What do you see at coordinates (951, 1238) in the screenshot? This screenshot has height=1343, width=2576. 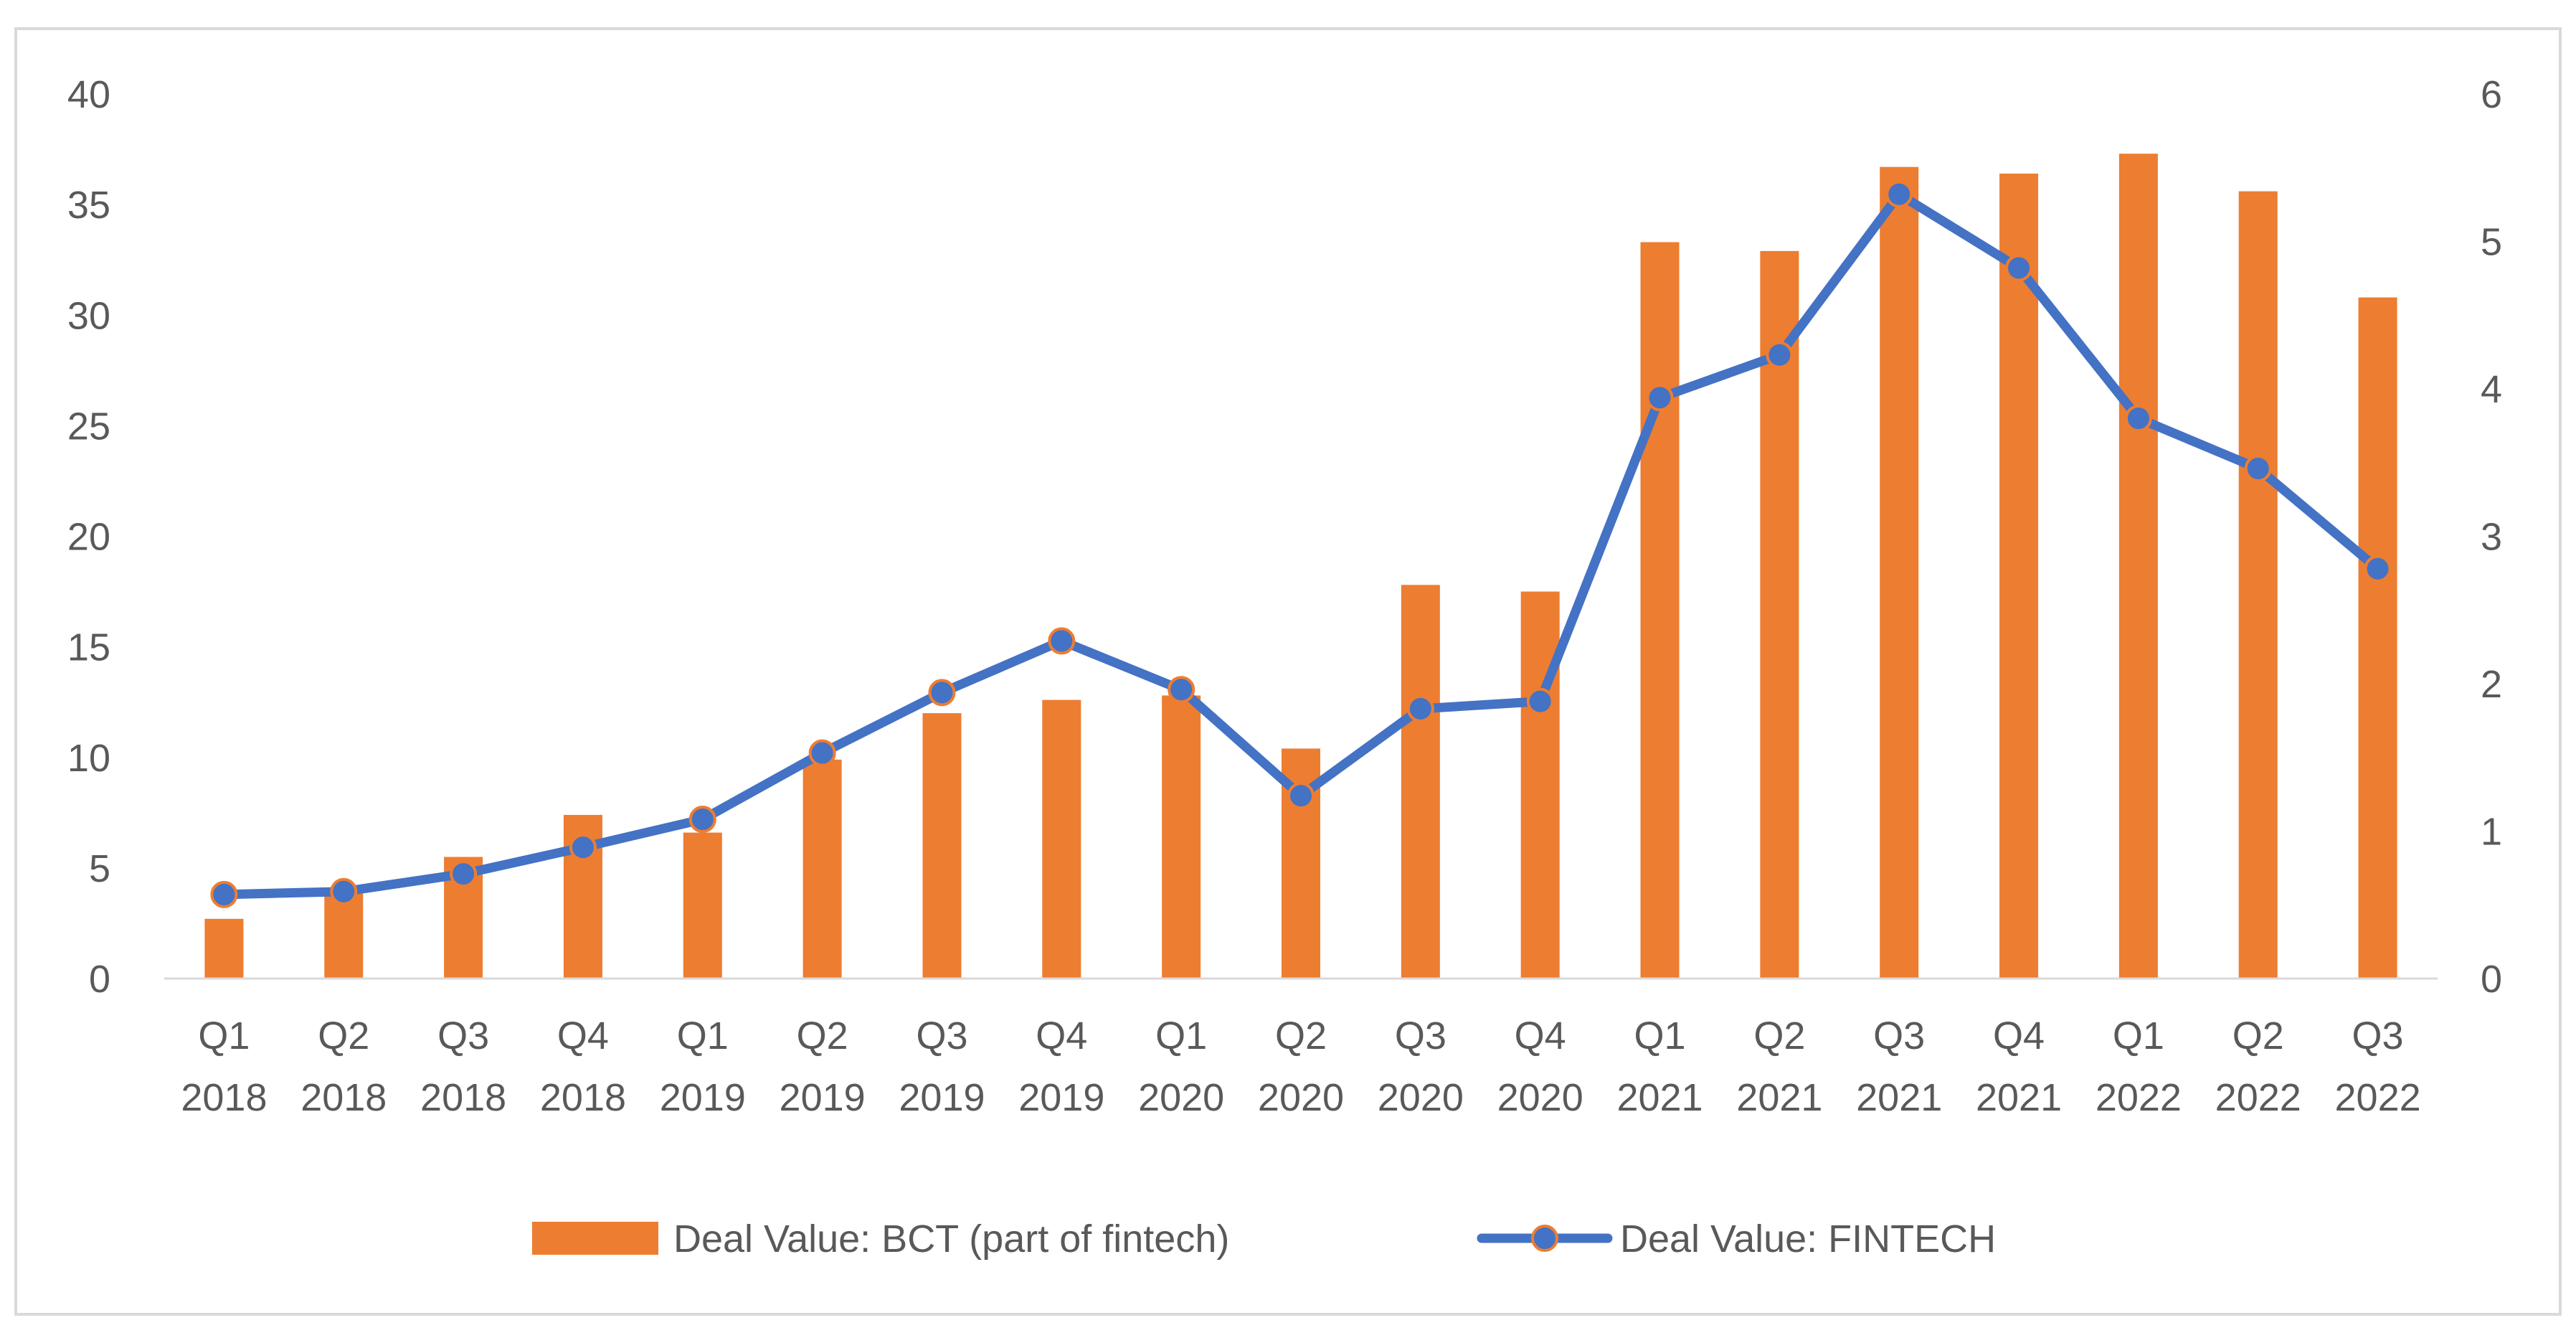 I see `legend-label-bct: Deal Value: BCT (part of fintech)` at bounding box center [951, 1238].